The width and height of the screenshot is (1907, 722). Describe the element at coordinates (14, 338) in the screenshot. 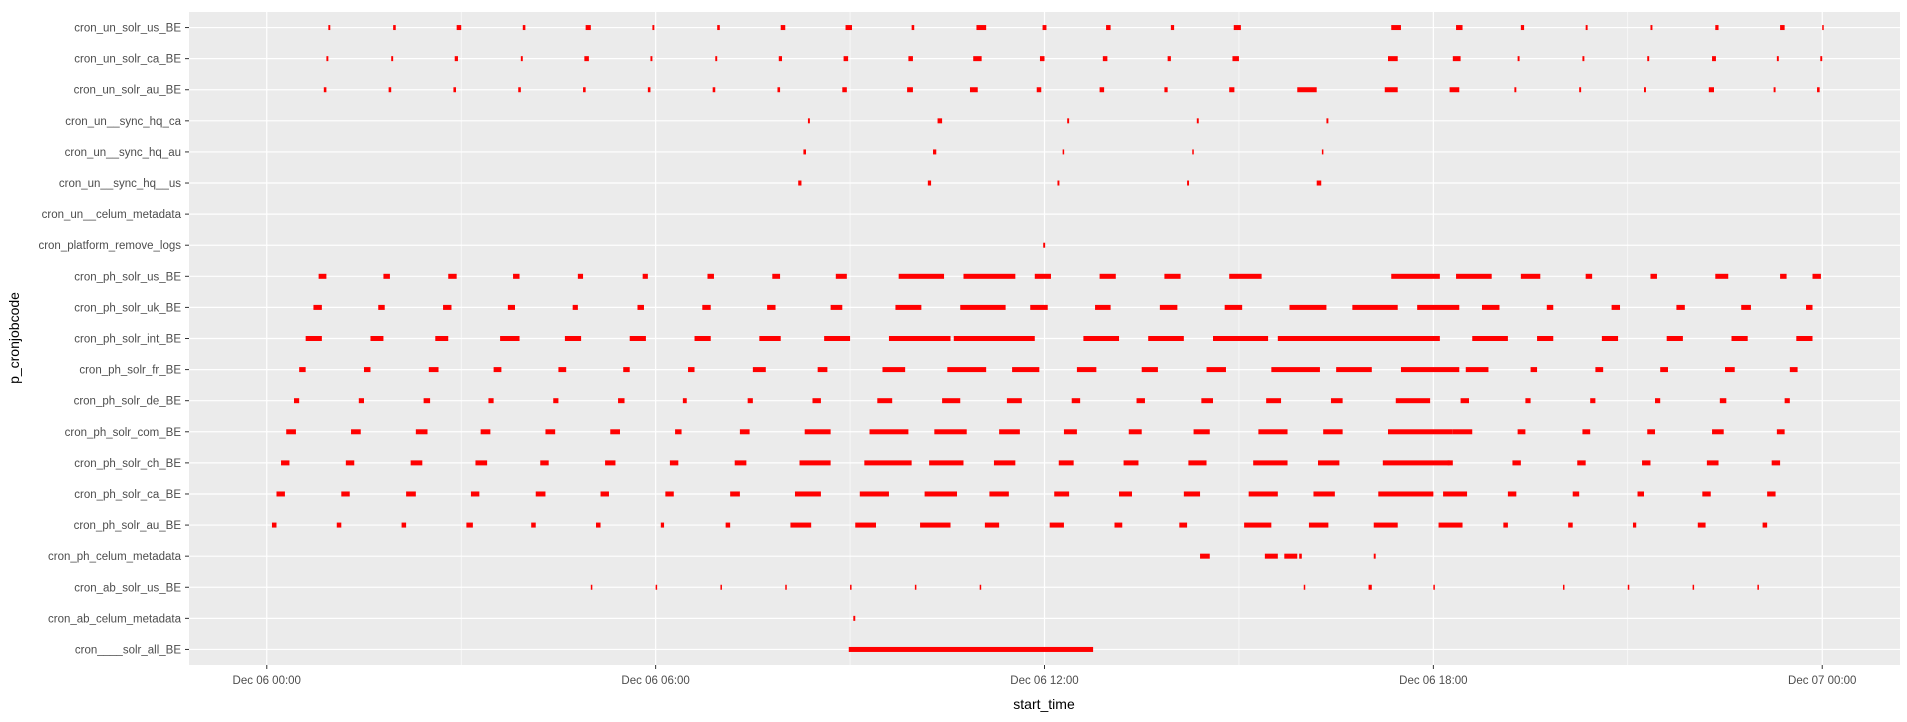

I see `y-axis-title: p_cronjobcode` at that location.